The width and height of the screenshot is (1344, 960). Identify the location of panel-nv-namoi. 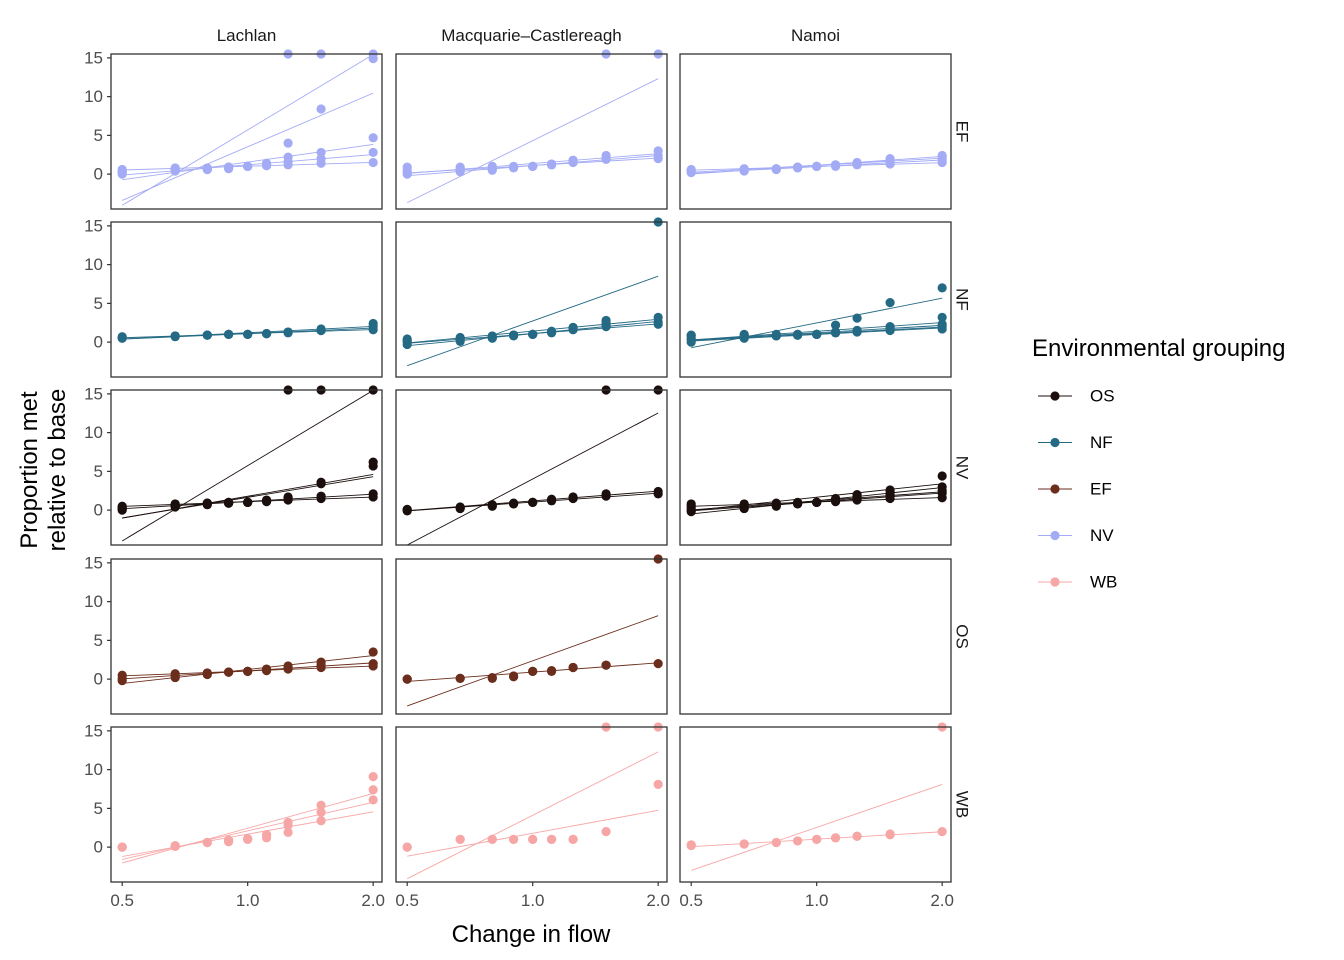
(815, 467).